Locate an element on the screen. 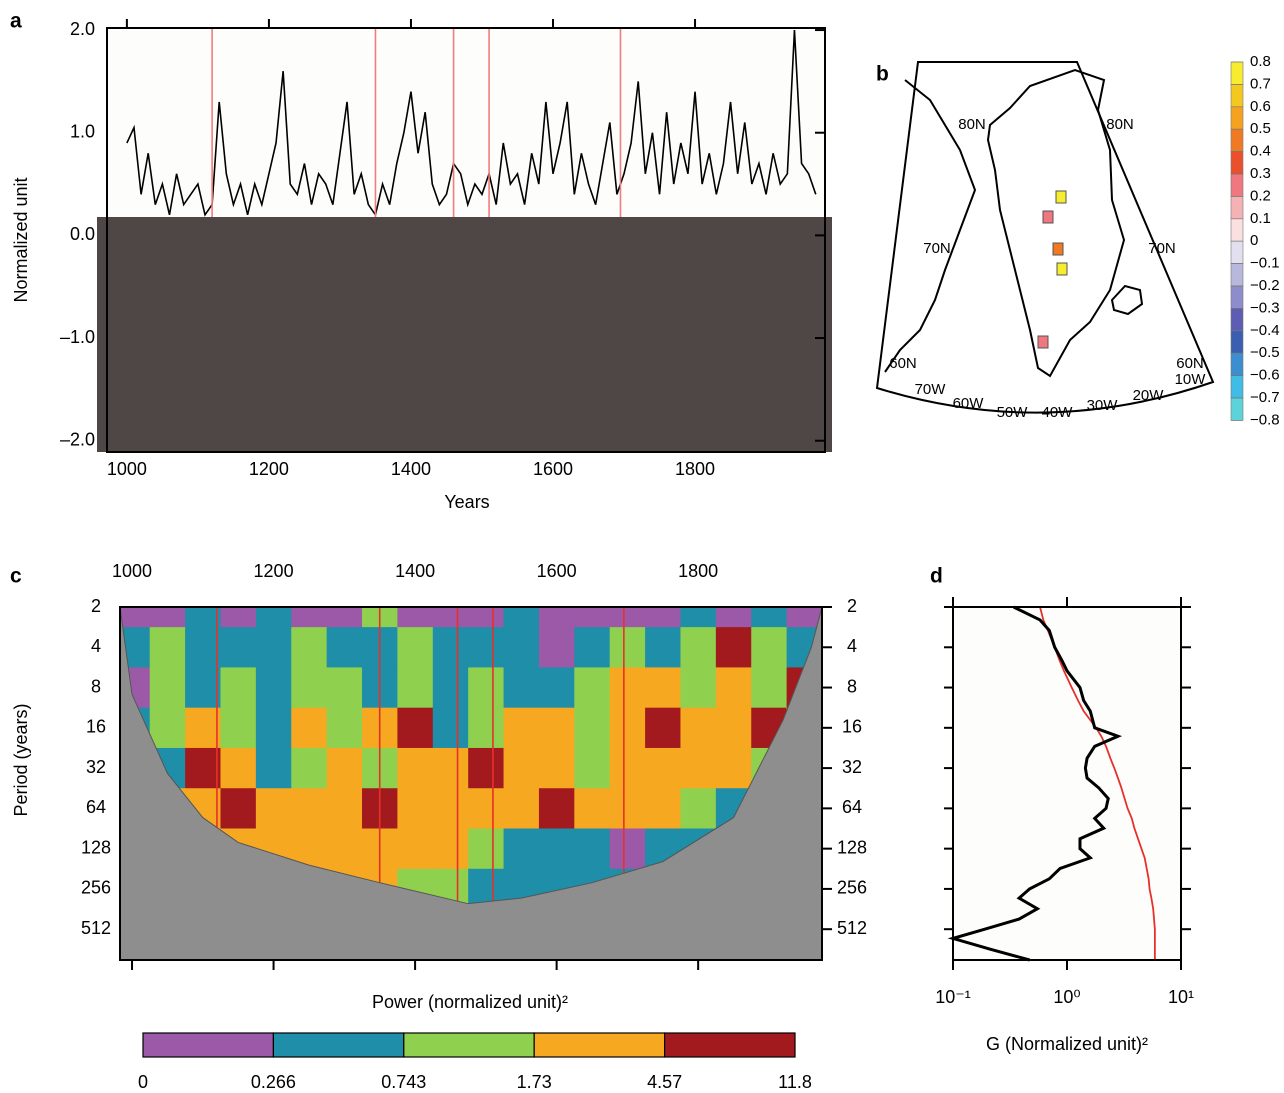 This screenshot has height=1093, width=1284. latitude-label: 80N is located at coordinates (972, 124).